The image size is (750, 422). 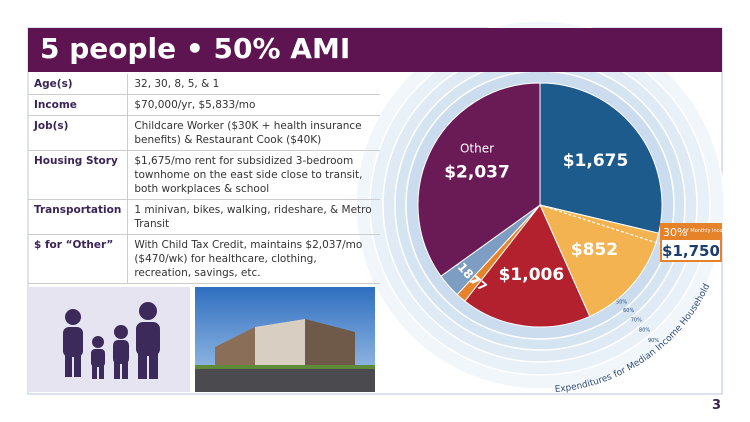 What do you see at coordinates (78, 217) in the screenshot?
I see `row-label: Transportation` at bounding box center [78, 217].